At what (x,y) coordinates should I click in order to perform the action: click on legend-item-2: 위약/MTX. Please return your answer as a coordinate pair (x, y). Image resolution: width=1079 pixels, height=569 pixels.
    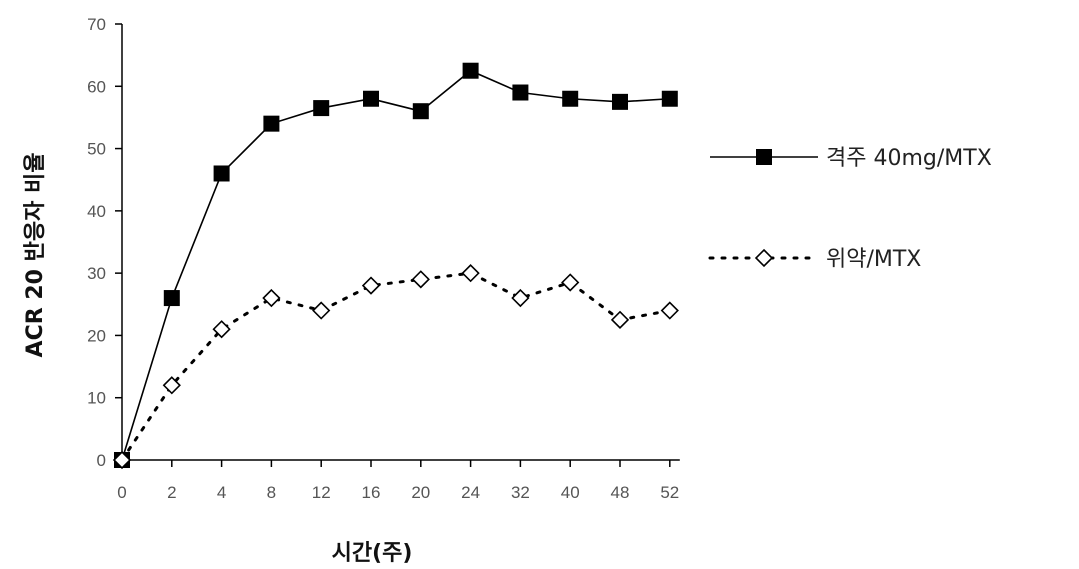
    Looking at the image, I should click on (814, 259).